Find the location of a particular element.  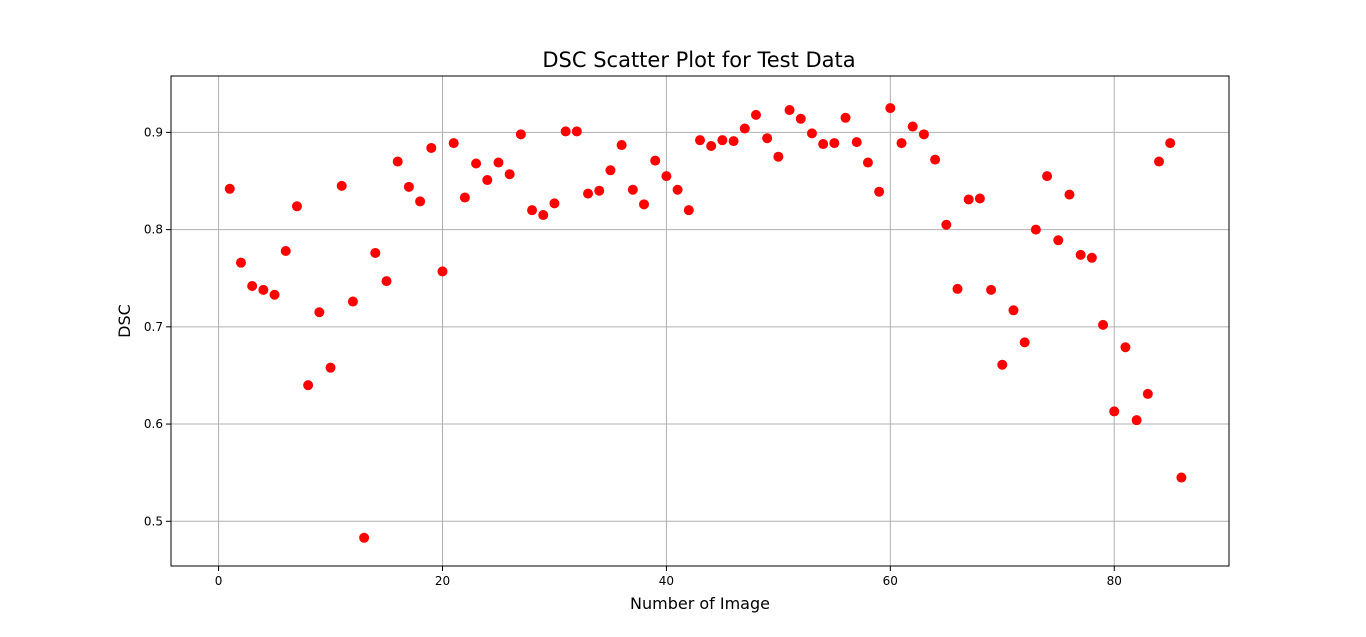

y-tick-label: 0.5 is located at coordinates (153, 521).